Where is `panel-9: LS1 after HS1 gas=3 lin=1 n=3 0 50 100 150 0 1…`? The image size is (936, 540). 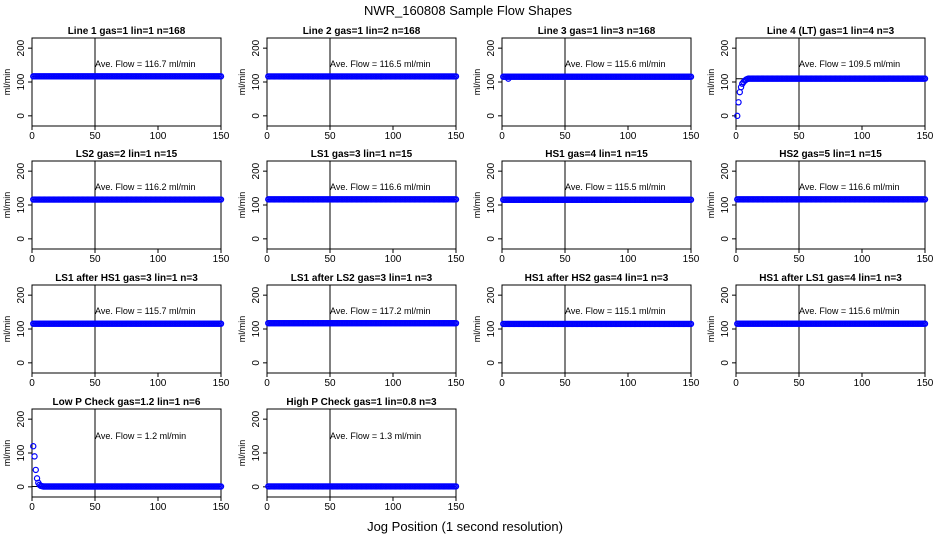 panel-9: LS1 after HS1 gas=3 lin=1 n=3 0 50 100 150 0 1… is located at coordinates (116, 331).